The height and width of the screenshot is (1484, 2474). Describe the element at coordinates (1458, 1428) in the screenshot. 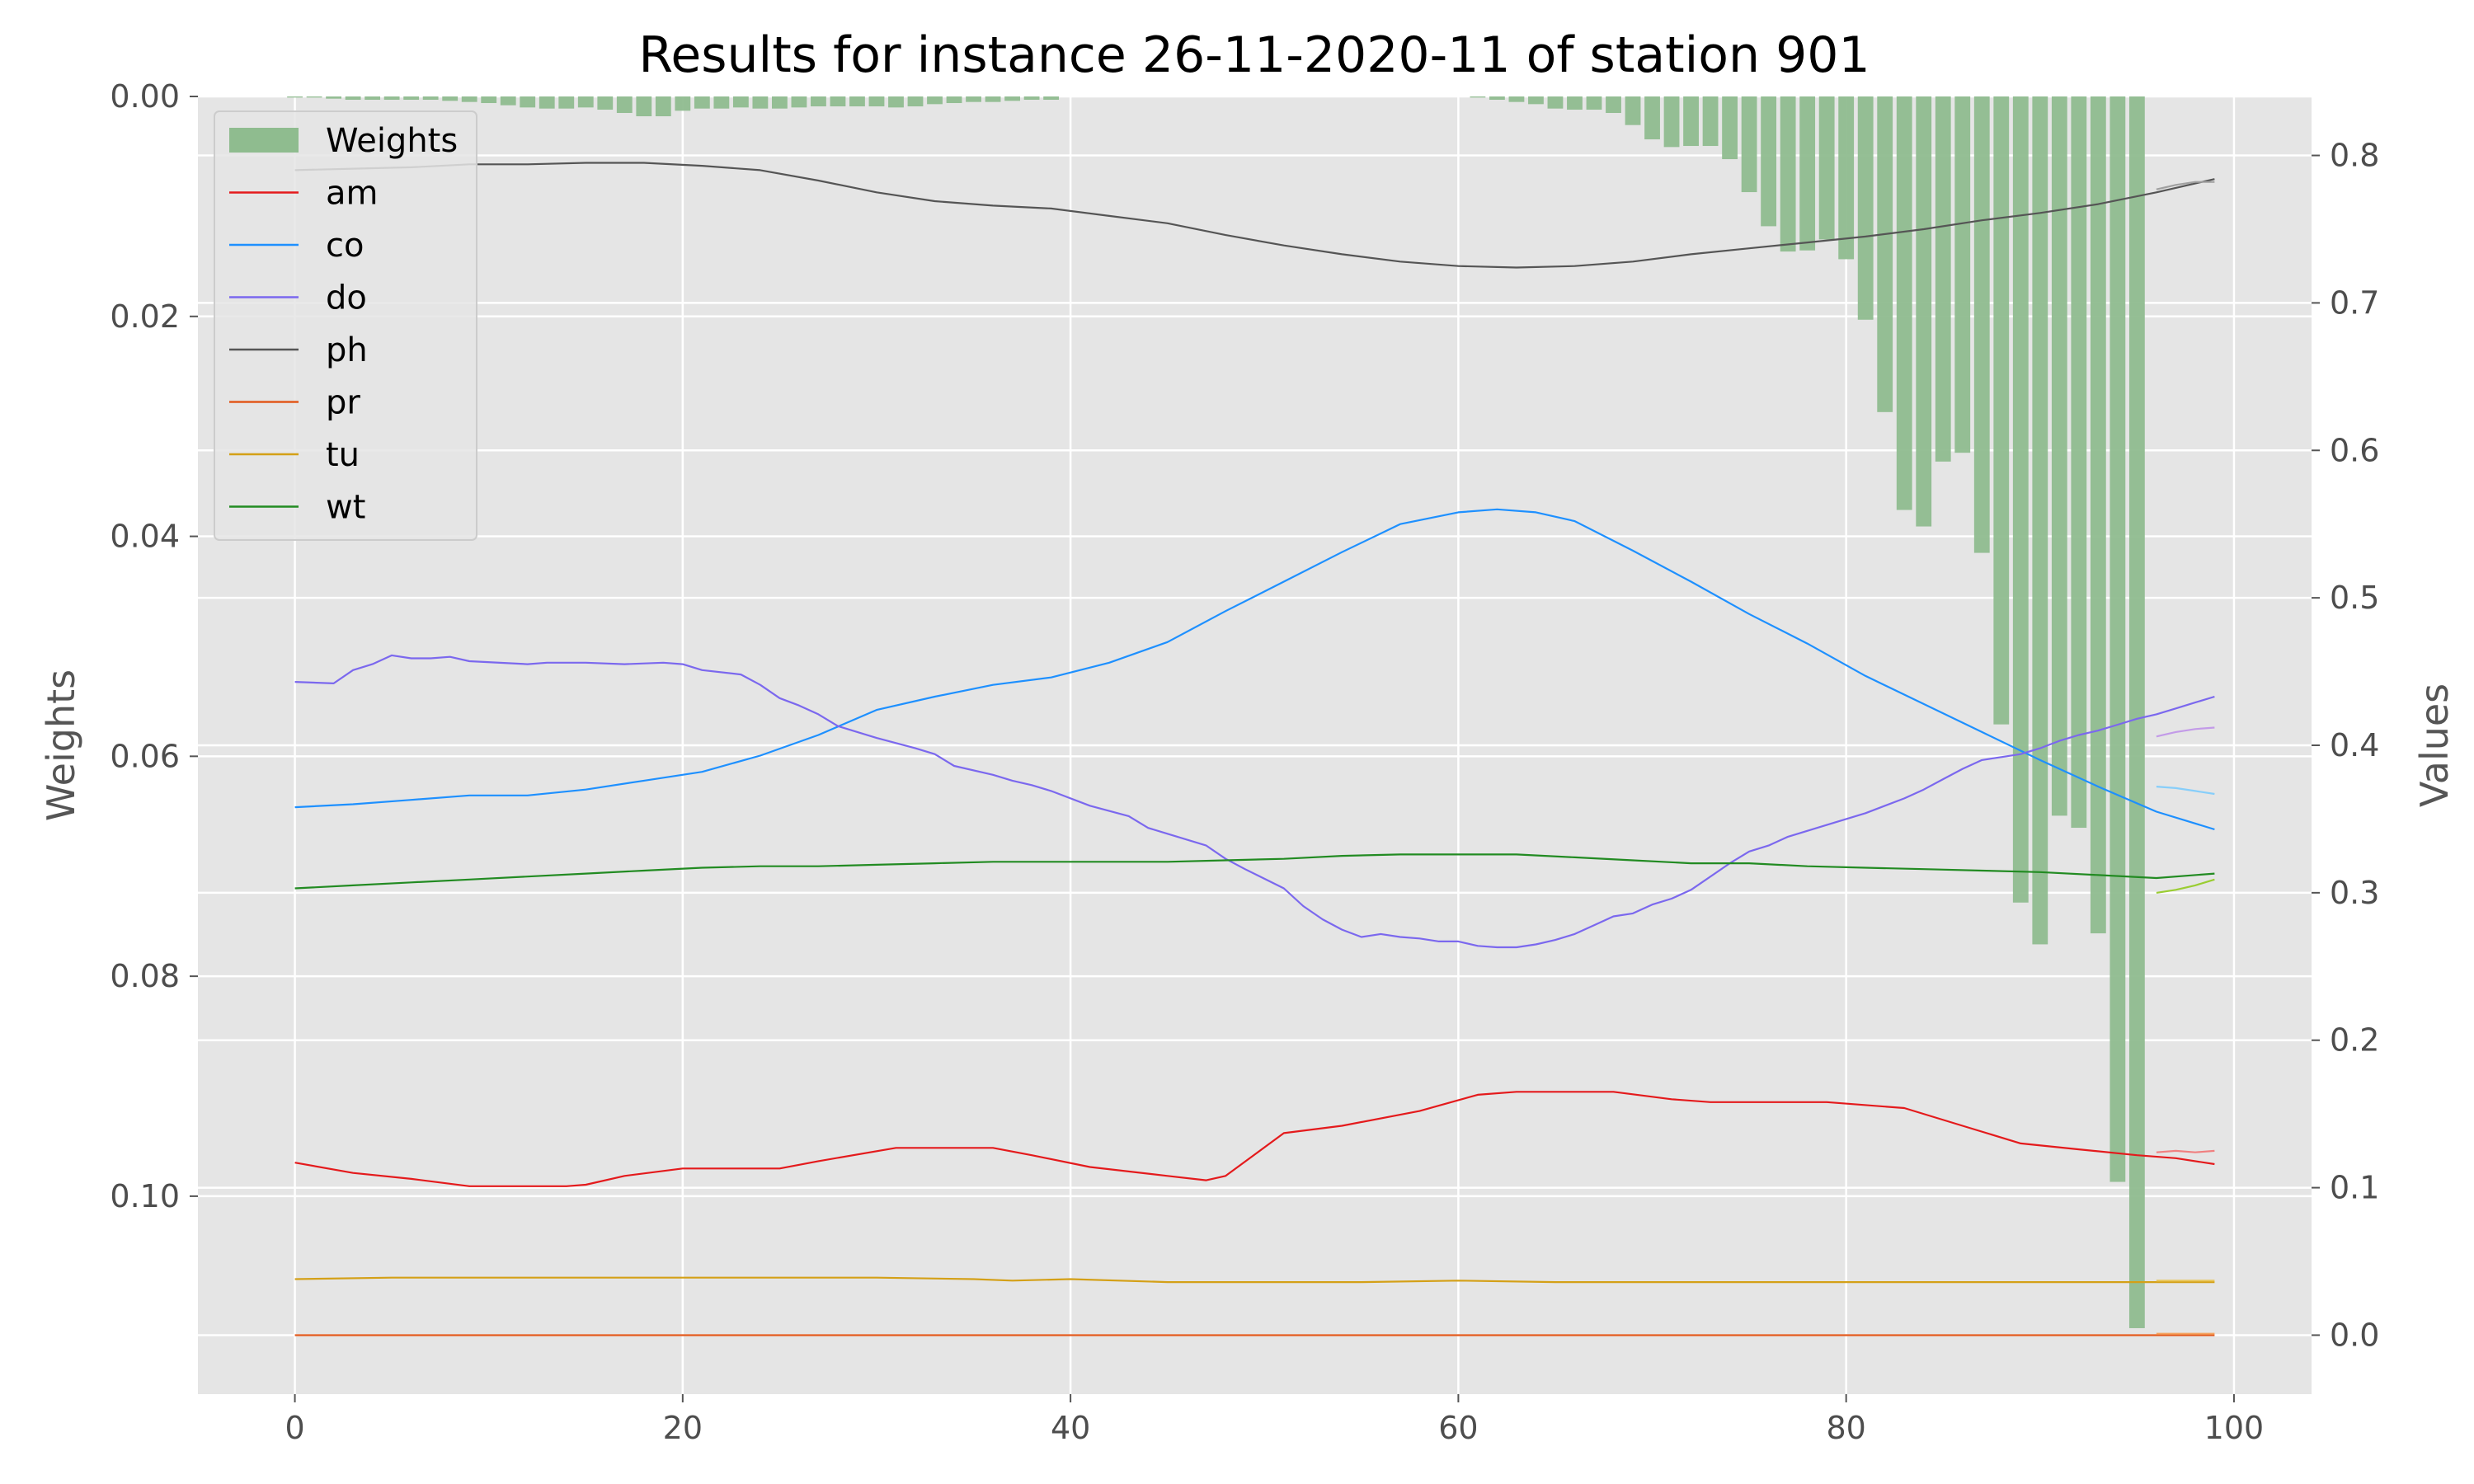

I see `x-tick-label: 60` at that location.